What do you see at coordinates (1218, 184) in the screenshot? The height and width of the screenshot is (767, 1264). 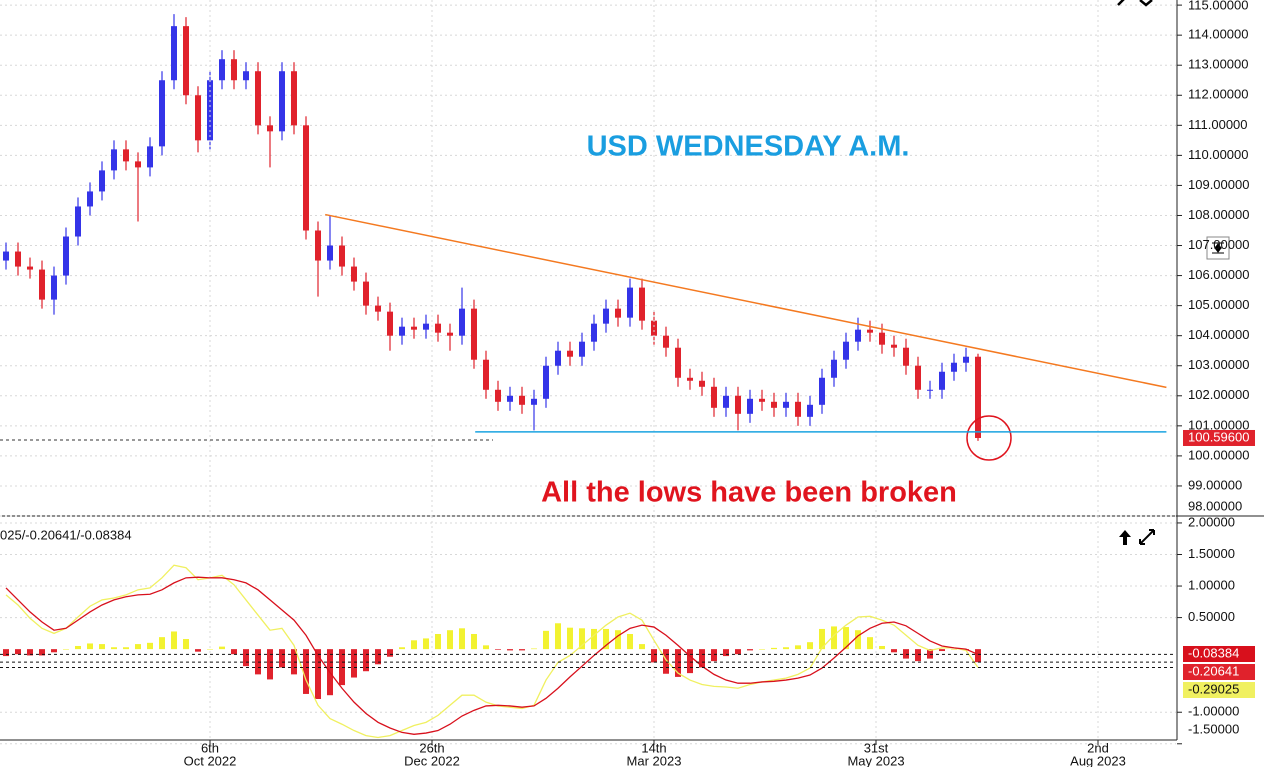 I see `y-tick-label: 109.00000` at bounding box center [1218, 184].